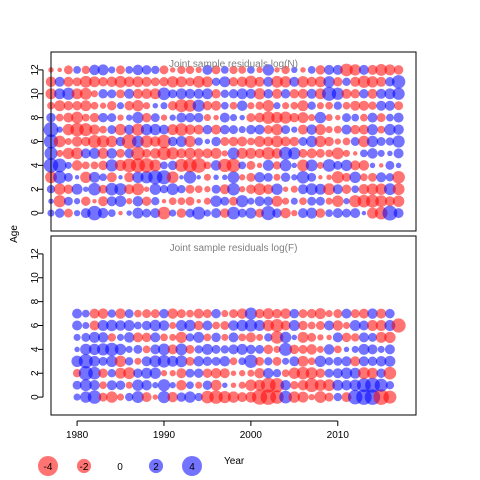  I want to click on y-axis: 0 2 4 6 8 10 12, so click(37, 140).